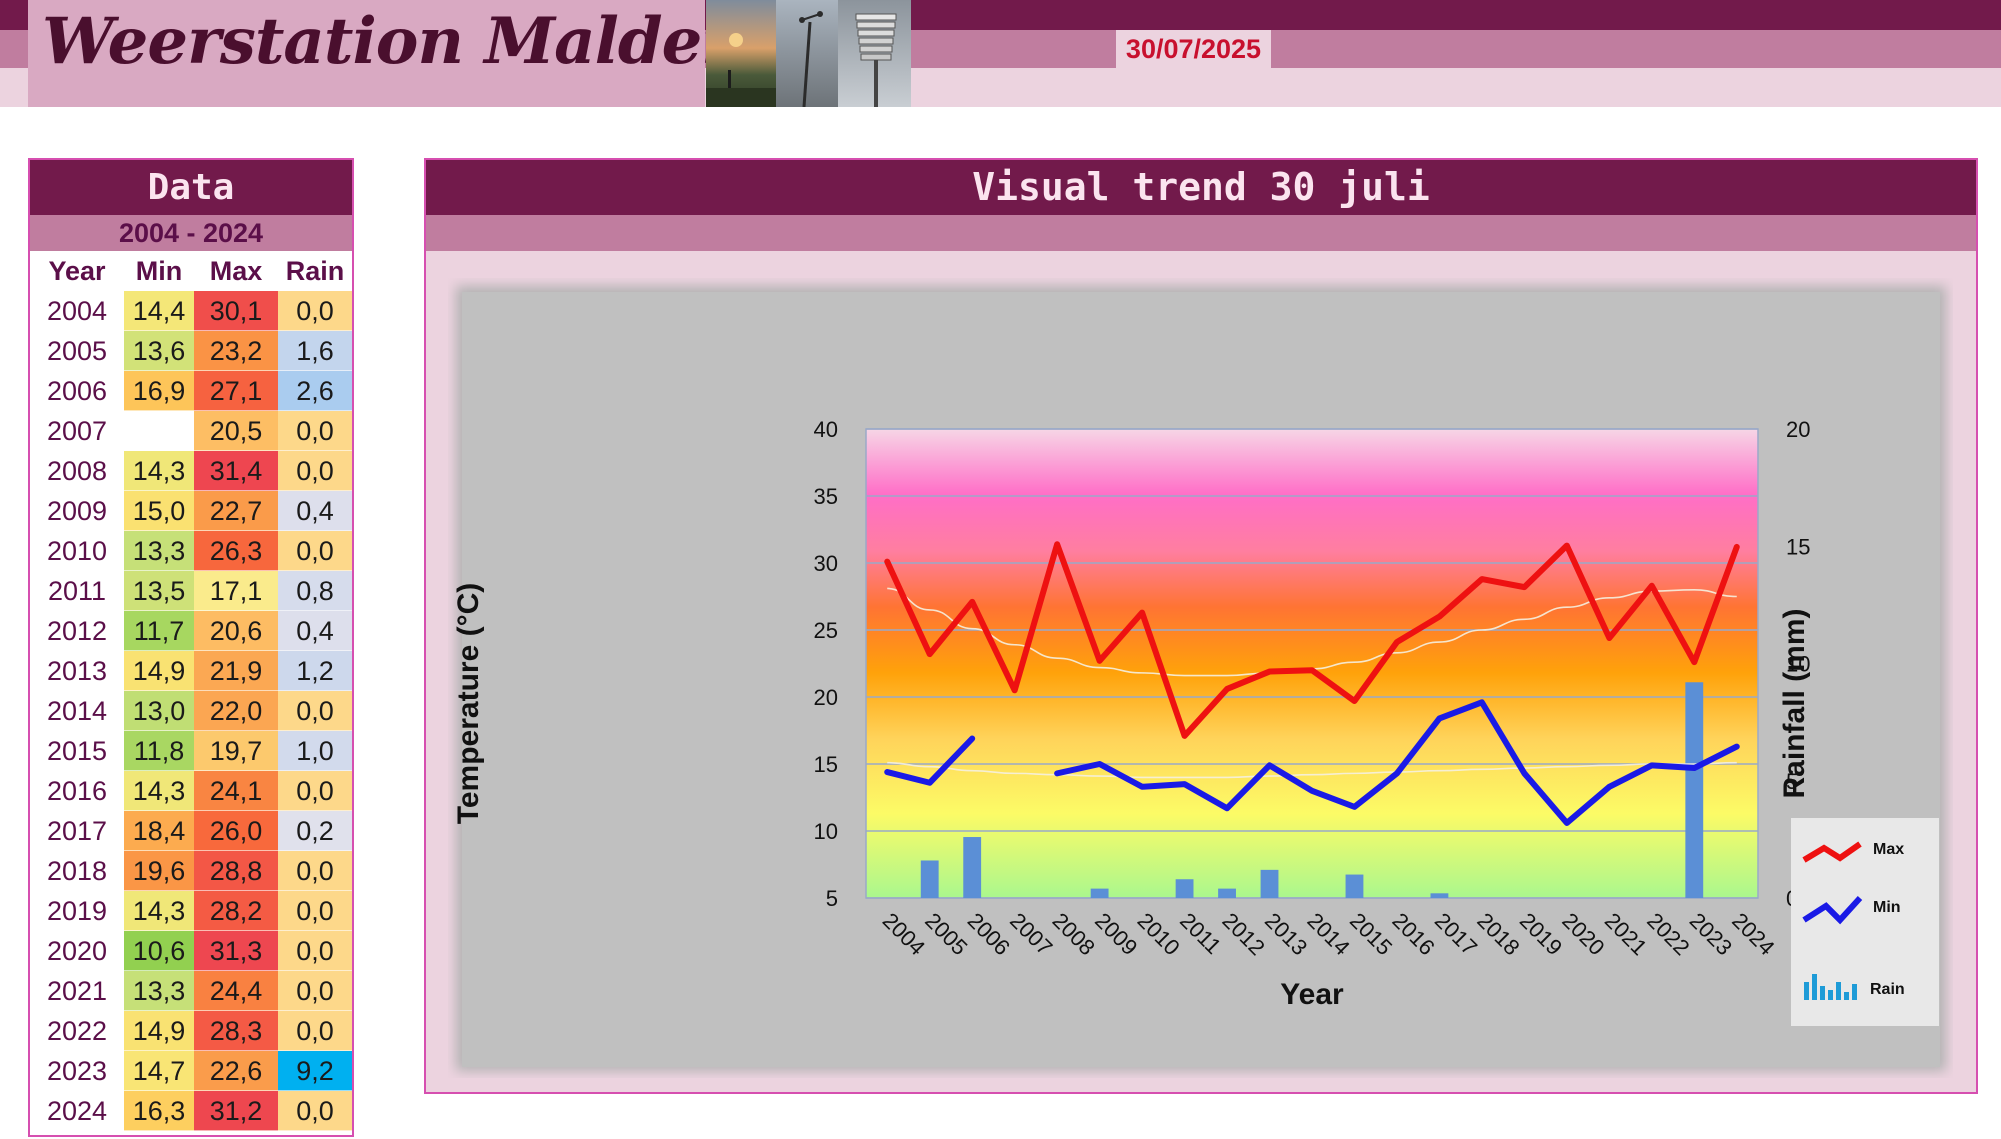  Describe the element at coordinates (159, 831) in the screenshot. I see `min-cell: 18,4` at that location.